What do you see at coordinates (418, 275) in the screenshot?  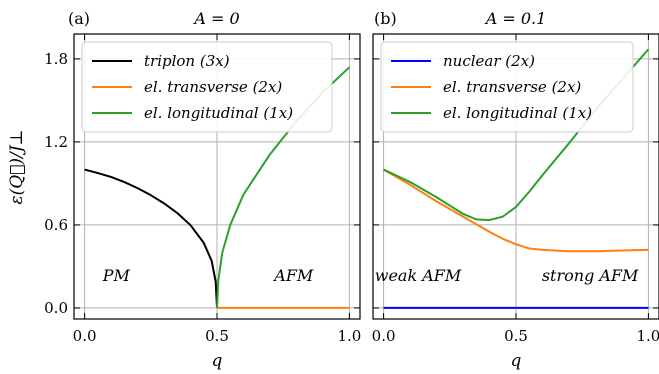 I see `region-annotation: weak AFM` at bounding box center [418, 275].